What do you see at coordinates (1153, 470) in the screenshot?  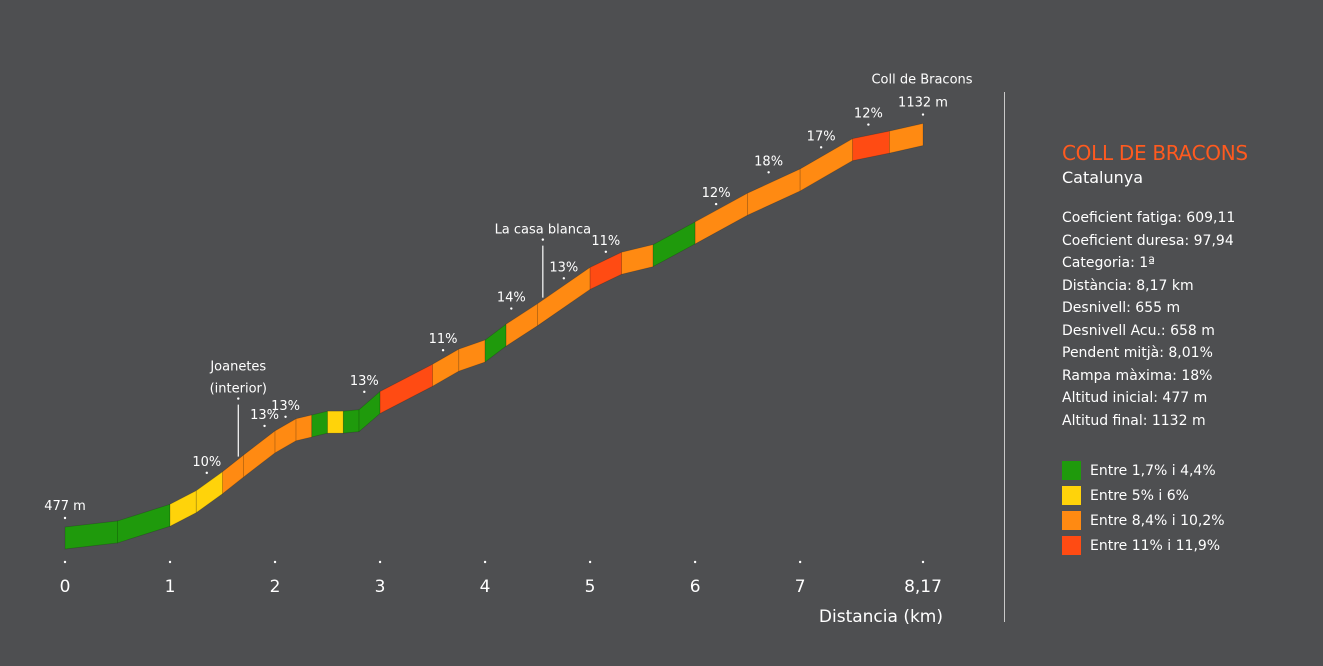 I see `legend-label: Entre 1,7% i 4,4%` at bounding box center [1153, 470].